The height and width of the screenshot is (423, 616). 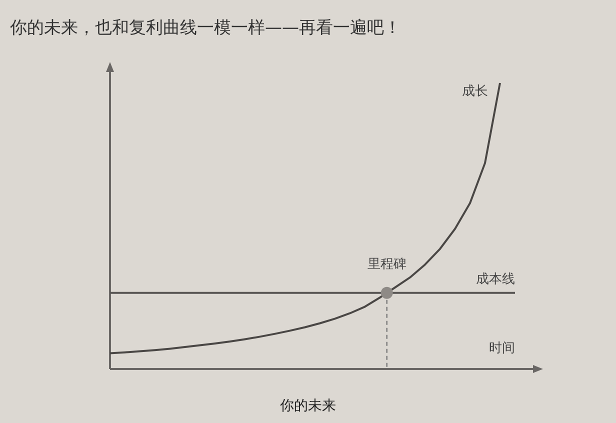 What do you see at coordinates (495, 279) in the screenshot?
I see `ref-line-label: 成本线` at bounding box center [495, 279].